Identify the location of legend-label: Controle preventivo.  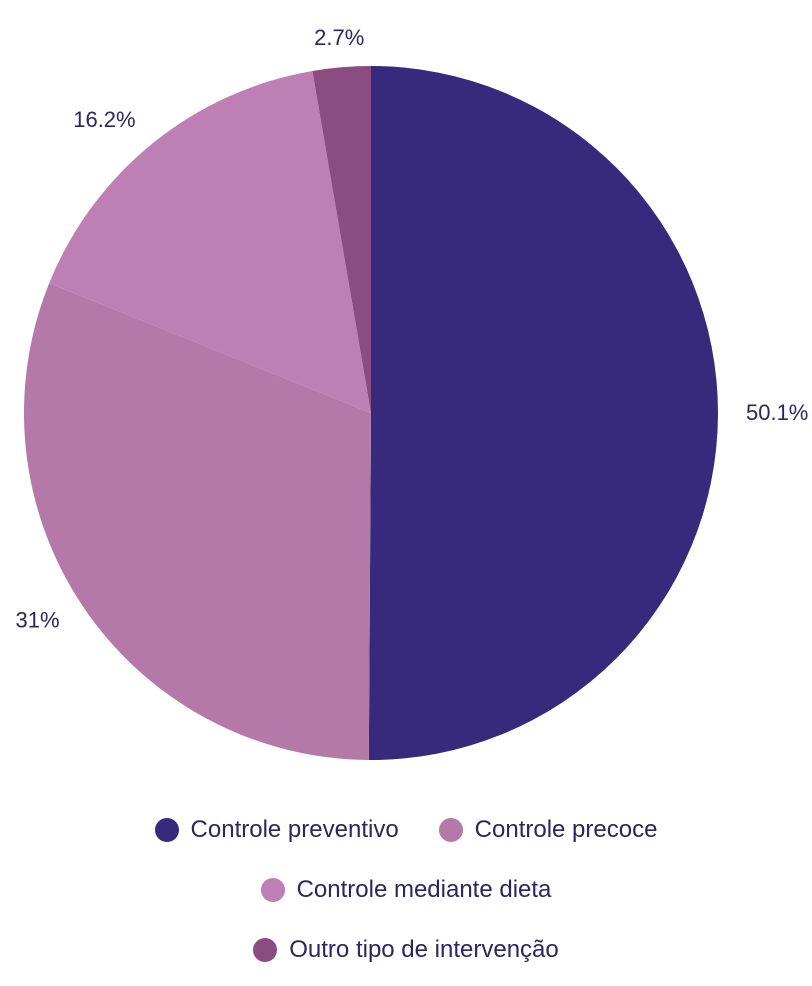
(294, 829).